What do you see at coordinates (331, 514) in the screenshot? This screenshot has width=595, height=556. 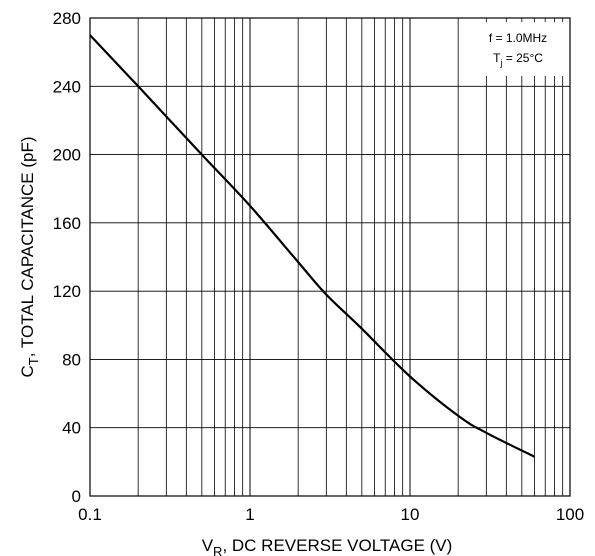 I see `x-tick-labels: 0.1 1 10 100` at bounding box center [331, 514].